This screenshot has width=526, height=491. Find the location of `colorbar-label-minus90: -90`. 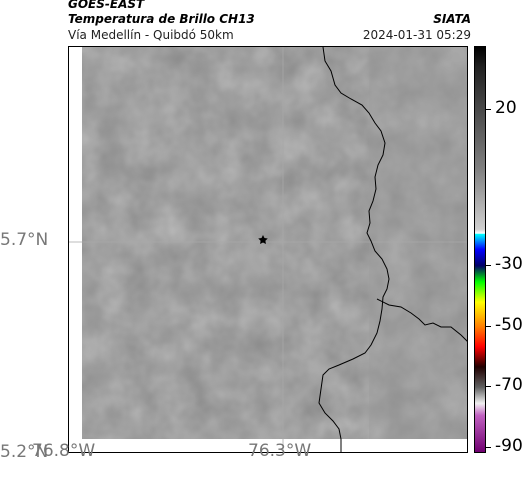

colorbar-label-minus90: -90 is located at coordinates (509, 446).